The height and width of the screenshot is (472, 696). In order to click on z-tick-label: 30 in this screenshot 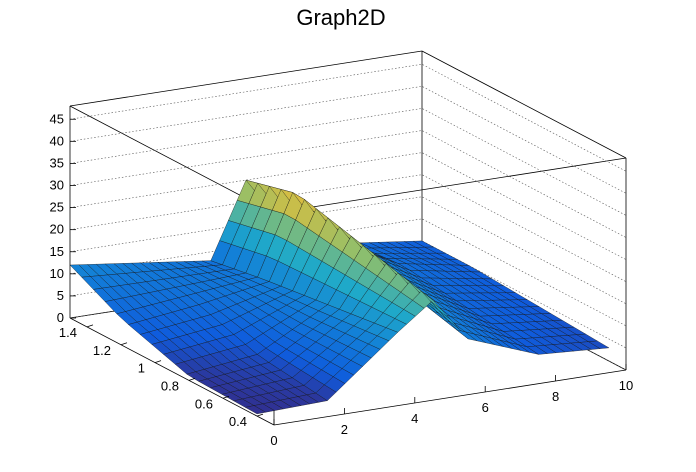, I will do `click(57, 185)`.